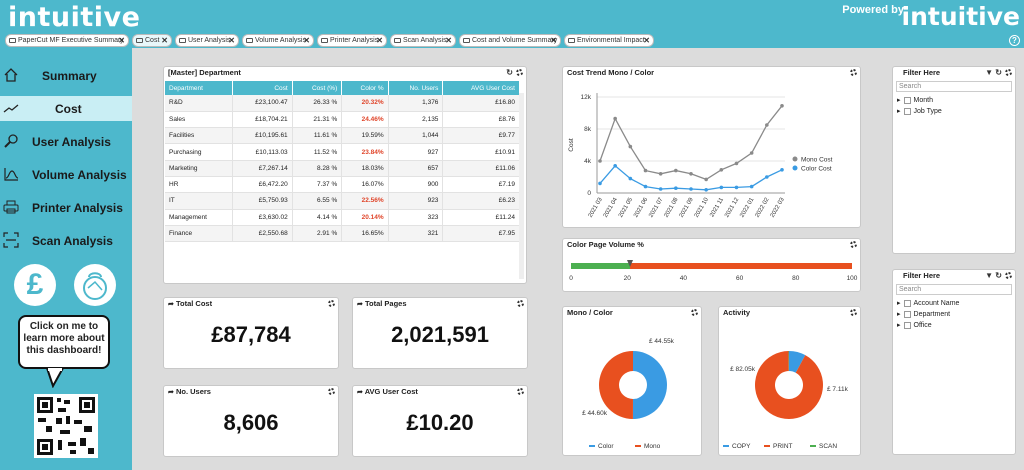 This screenshot has width=1024, height=470. Describe the element at coordinates (521, 186) in the screenshot. I see `scrollbar` at that location.